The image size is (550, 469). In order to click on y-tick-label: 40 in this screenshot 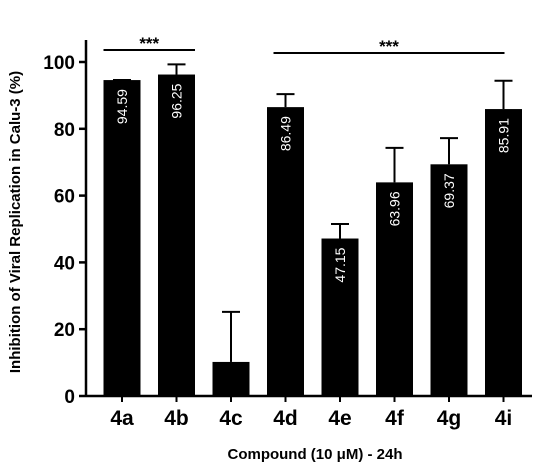, I will do `click(64, 263)`.